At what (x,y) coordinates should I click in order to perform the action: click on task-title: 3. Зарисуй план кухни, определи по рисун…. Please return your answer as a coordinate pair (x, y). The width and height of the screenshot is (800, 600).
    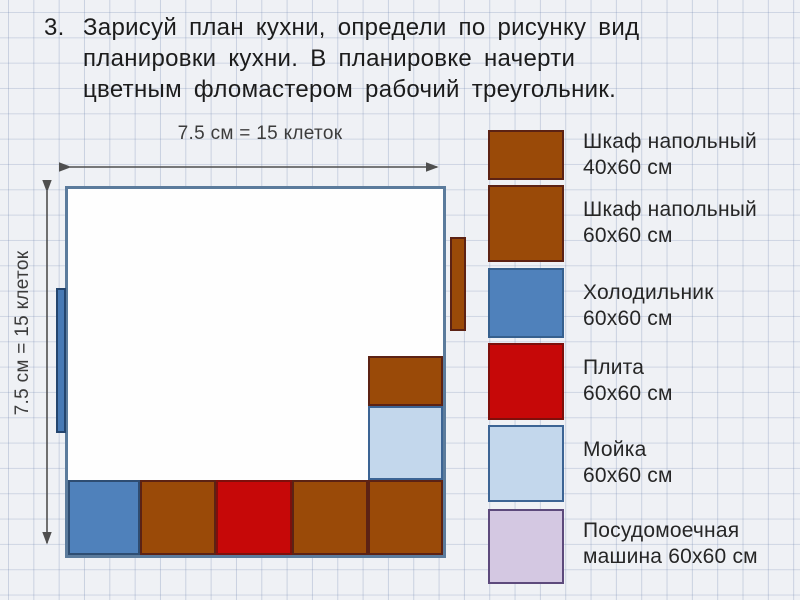
    Looking at the image, I should click on (341, 58).